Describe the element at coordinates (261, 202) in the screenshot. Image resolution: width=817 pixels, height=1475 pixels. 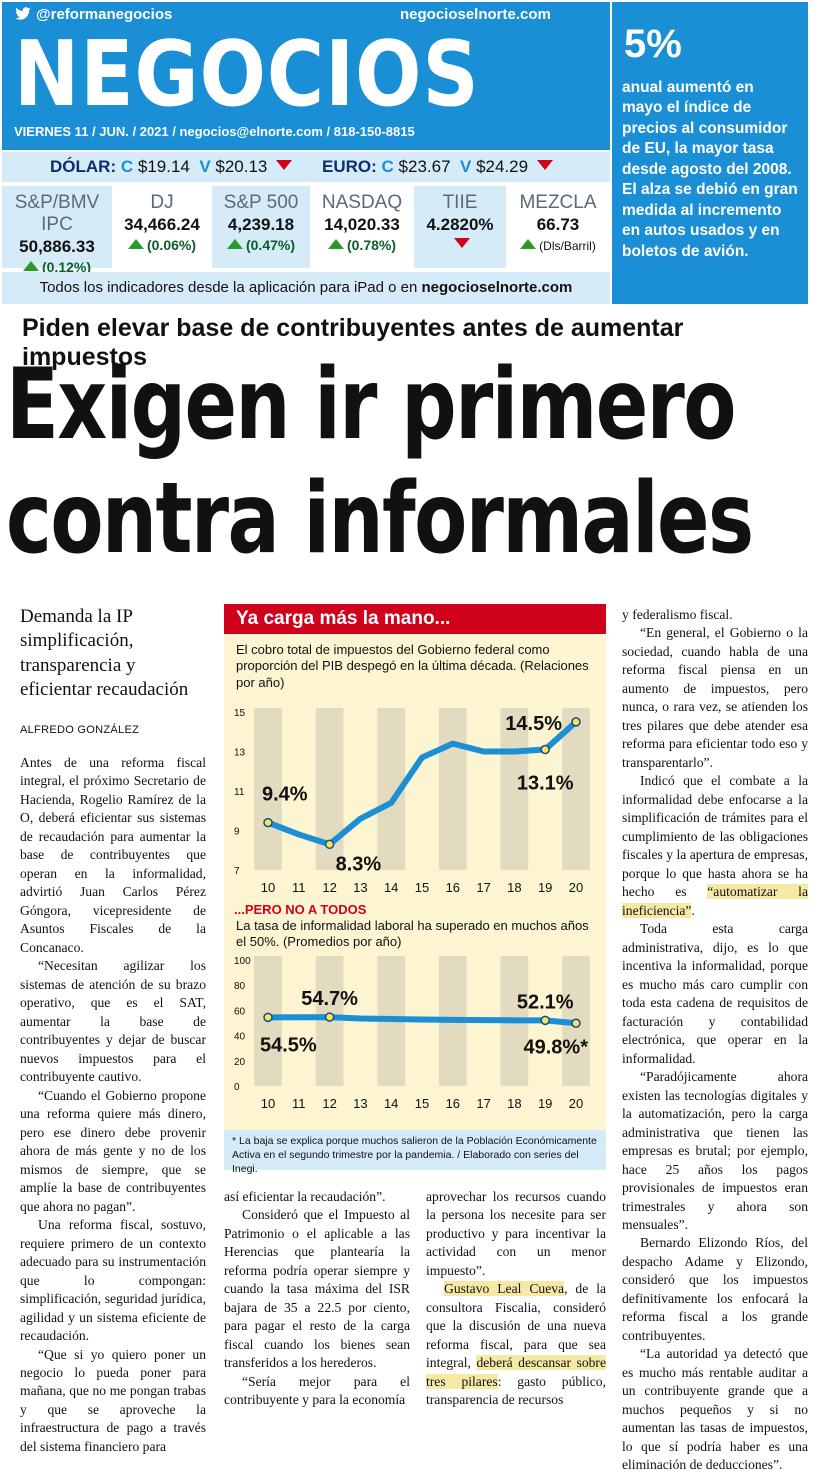
I see `index-name: S&P 500` at that location.